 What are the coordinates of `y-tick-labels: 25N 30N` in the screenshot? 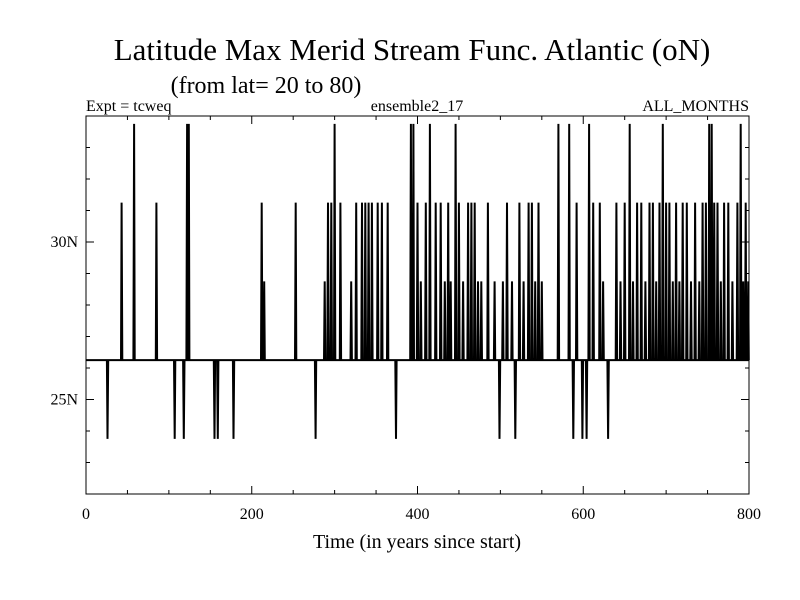 It's located at (64, 321).